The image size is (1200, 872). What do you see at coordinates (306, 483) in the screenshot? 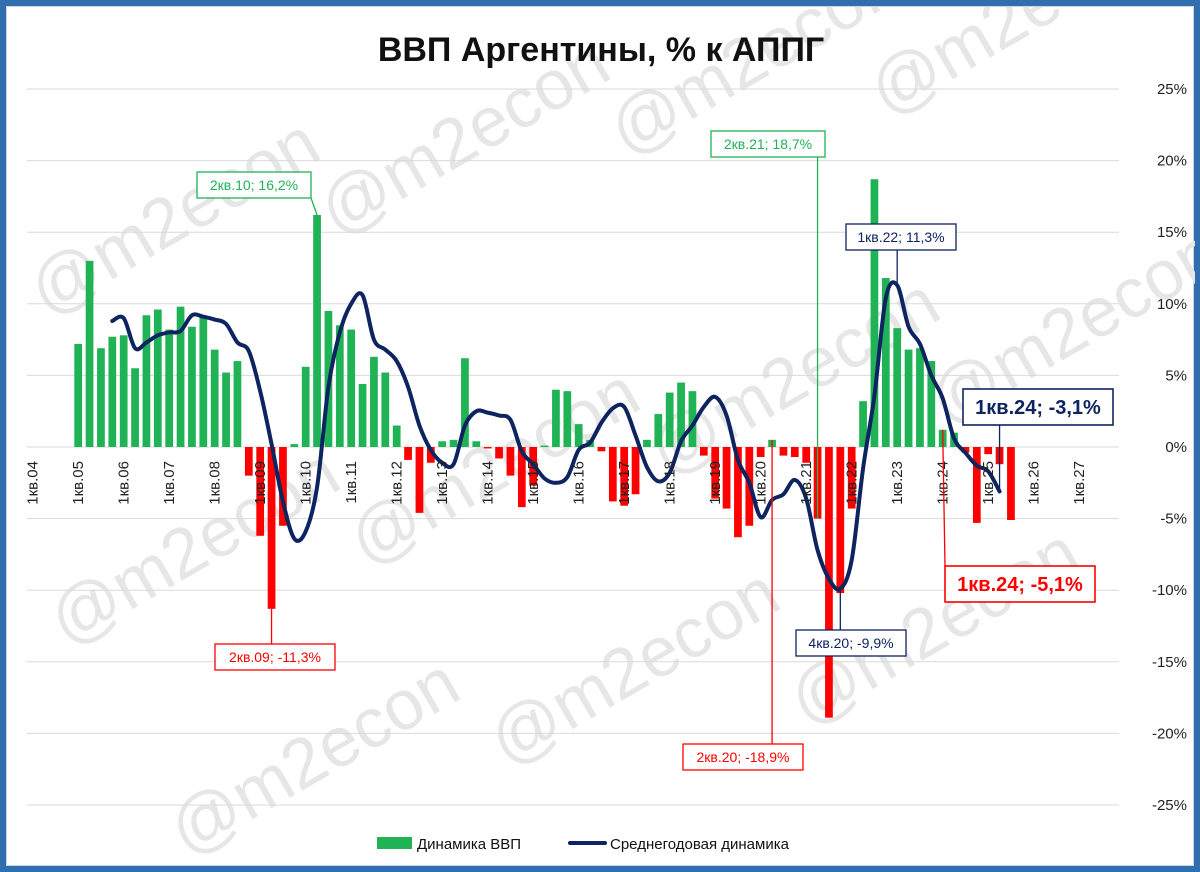
I see `x-tick-label: 1кв.10` at bounding box center [306, 483].